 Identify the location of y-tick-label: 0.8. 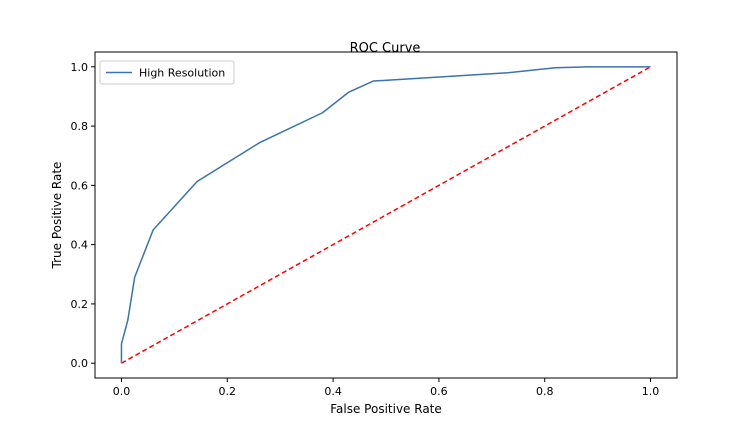
(80, 126).